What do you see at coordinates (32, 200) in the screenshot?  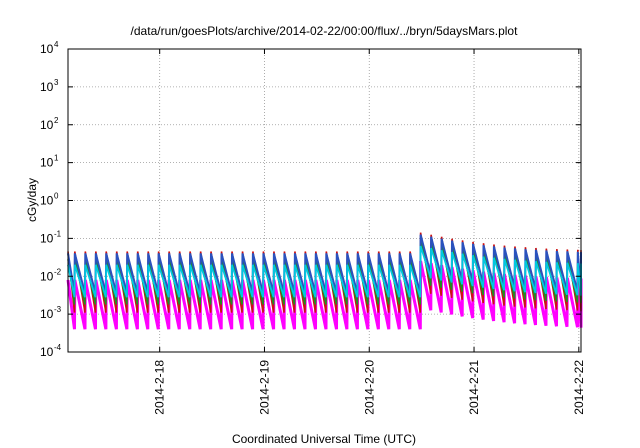 I see `y-axis-label: cGy/day` at bounding box center [32, 200].